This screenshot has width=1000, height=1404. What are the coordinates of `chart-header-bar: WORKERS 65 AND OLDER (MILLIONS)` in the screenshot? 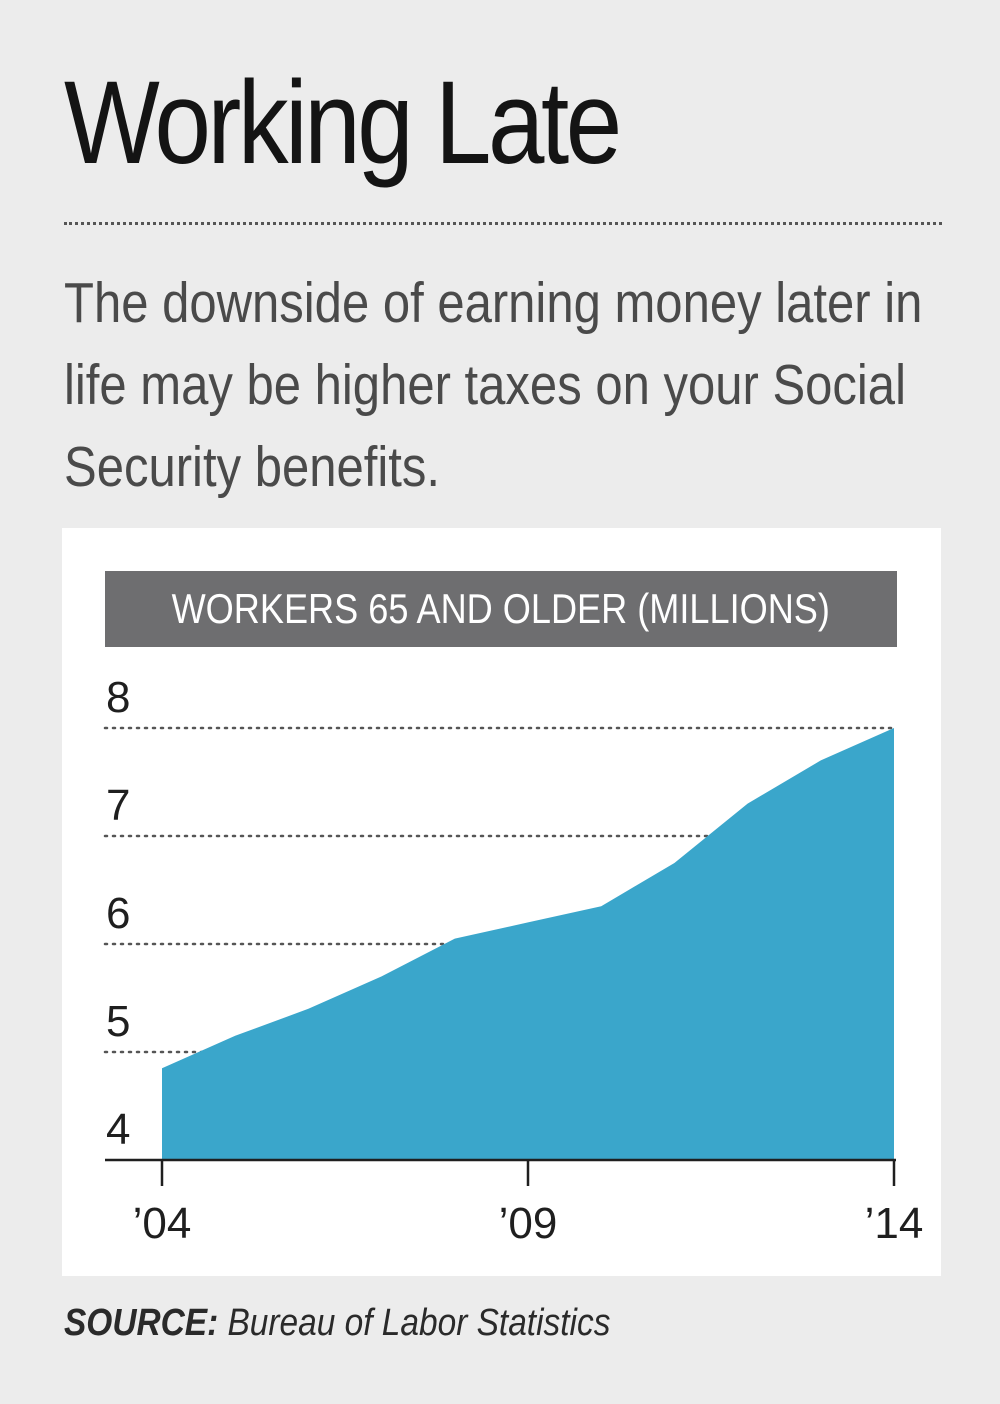 It's located at (501, 609).